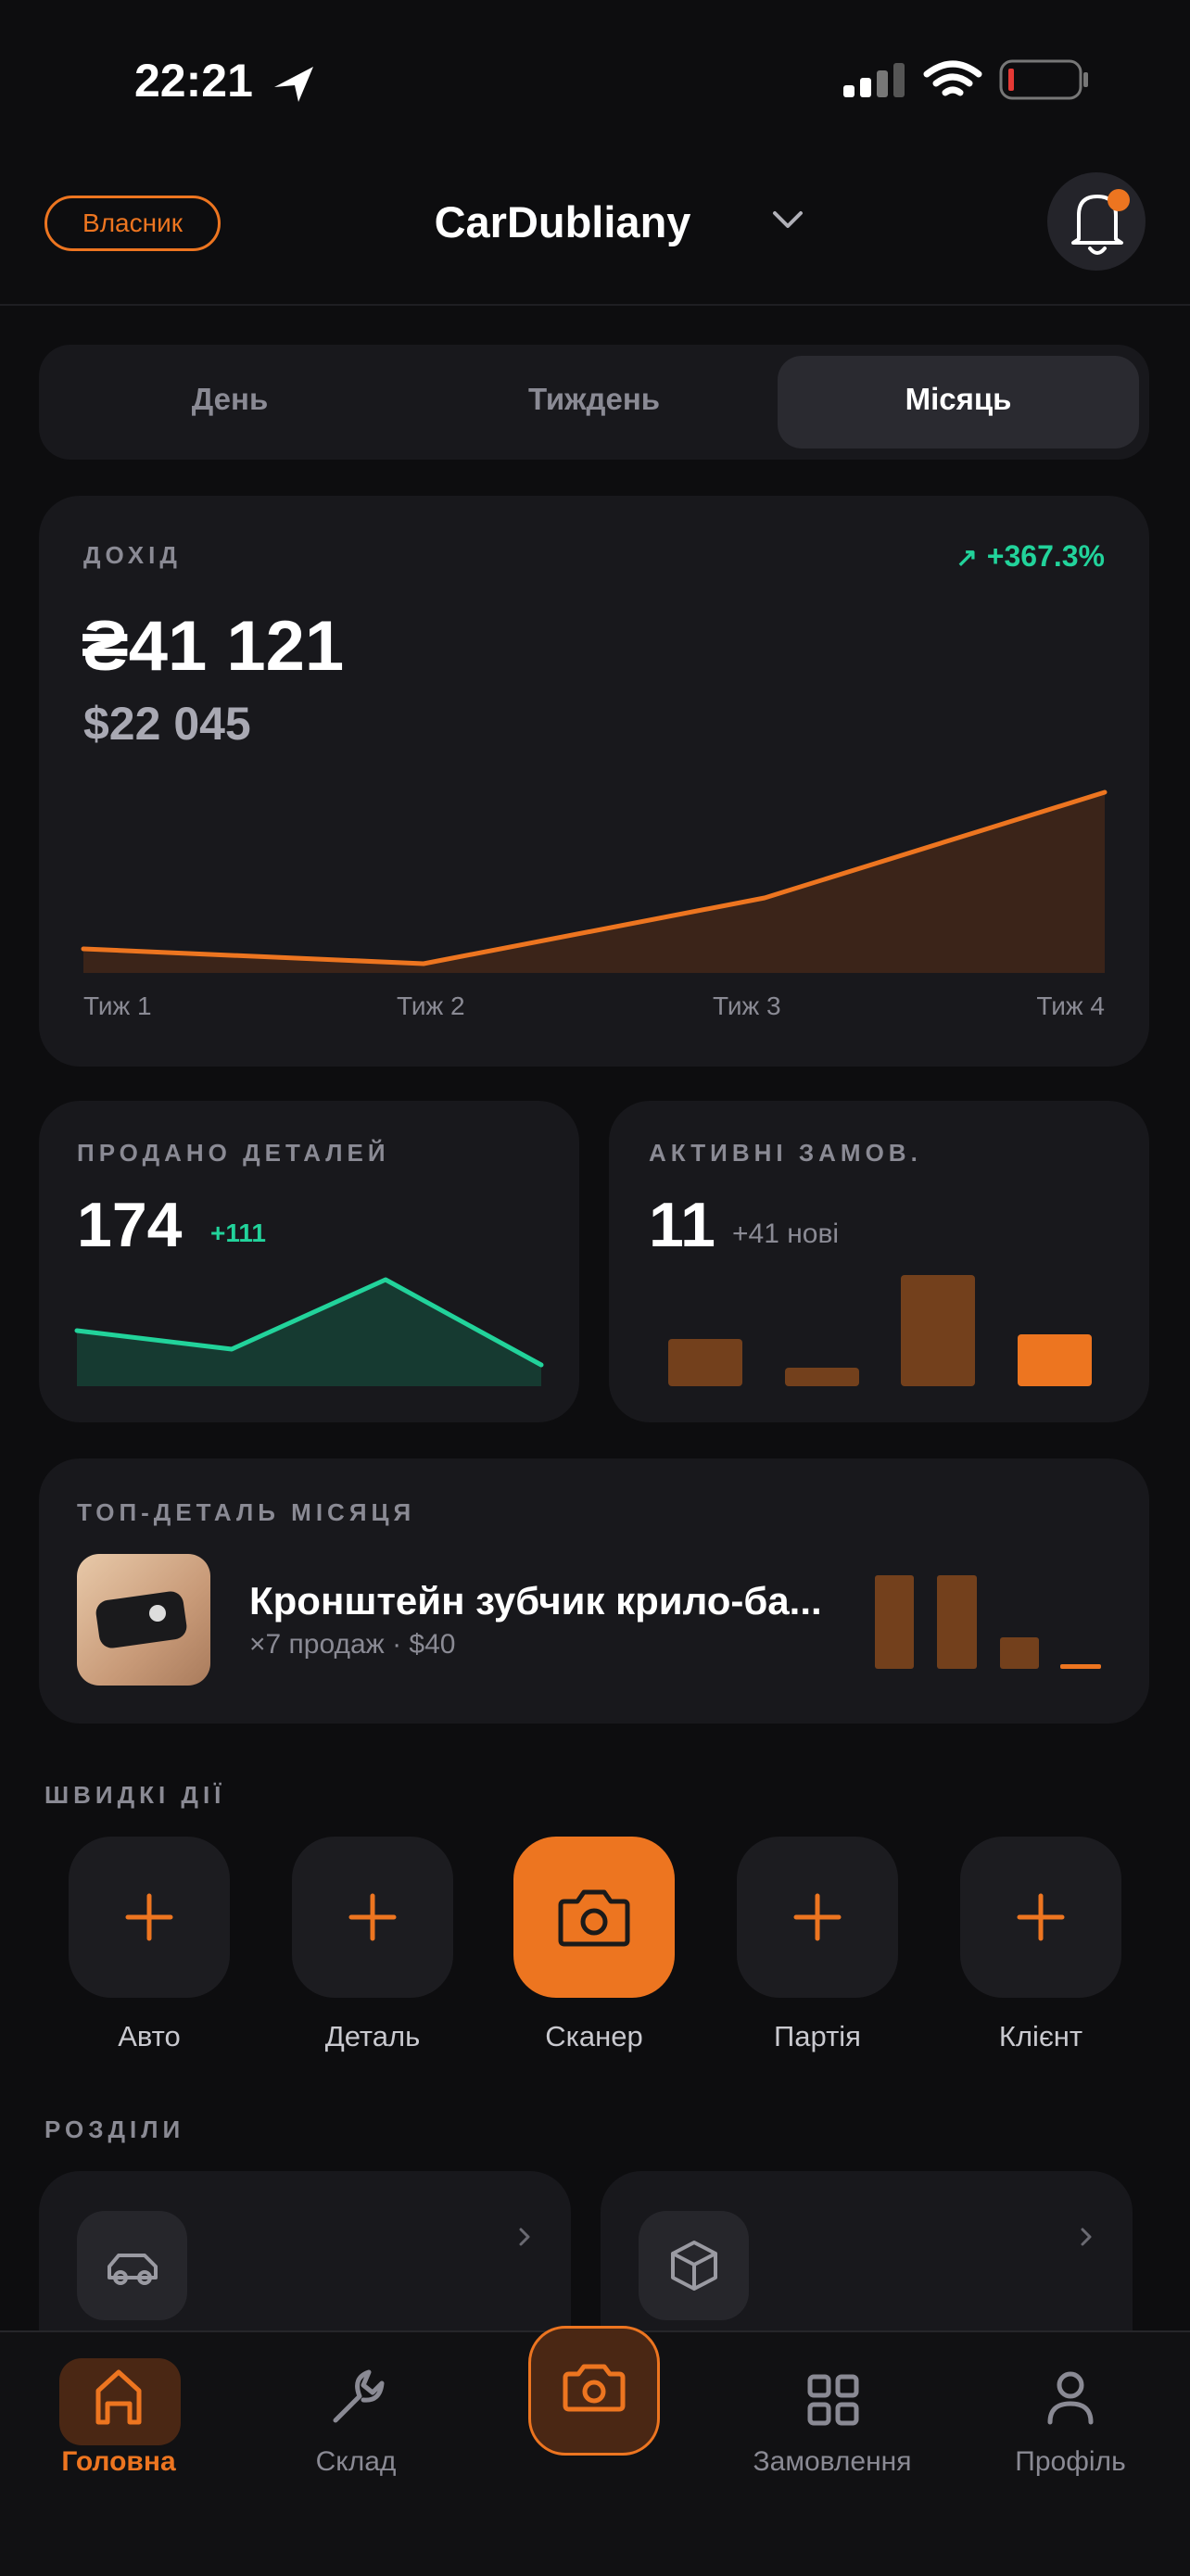 The height and width of the screenshot is (2576, 1190). What do you see at coordinates (117, 1006) in the screenshot?
I see `week-label: Тиж 1` at bounding box center [117, 1006].